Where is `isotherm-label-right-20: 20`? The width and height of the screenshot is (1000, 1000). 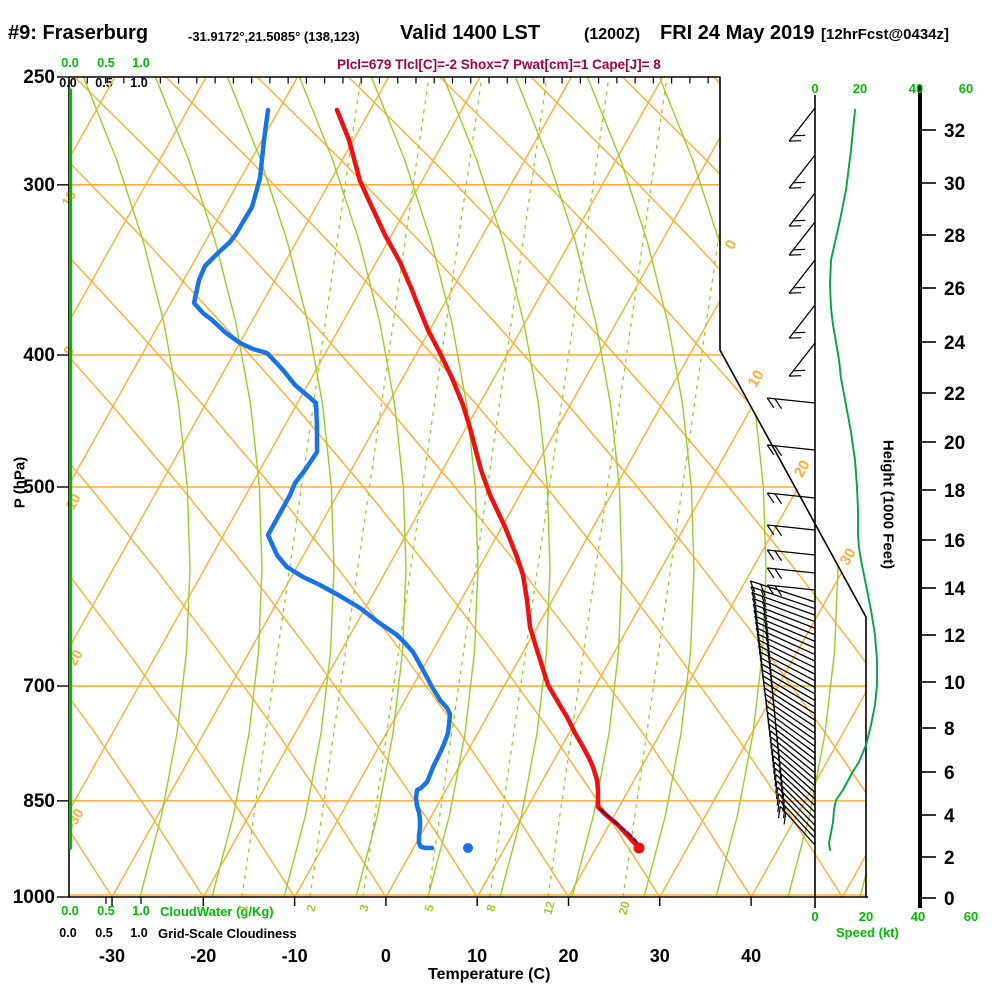
isotherm-label-right-20: 20 is located at coordinates (802, 468).